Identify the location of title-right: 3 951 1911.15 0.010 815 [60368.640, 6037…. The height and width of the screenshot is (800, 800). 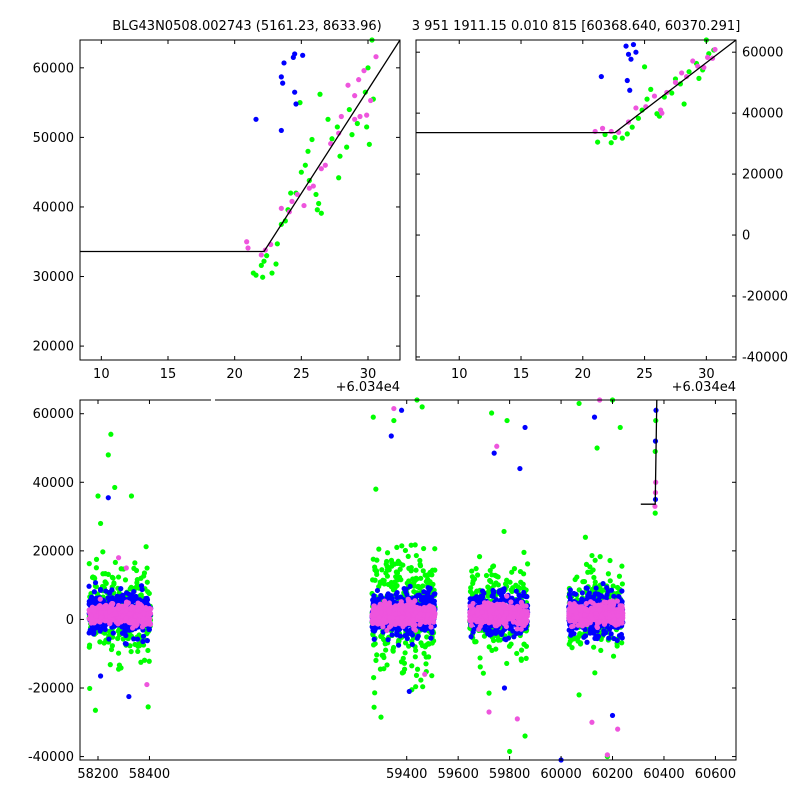
(576, 26).